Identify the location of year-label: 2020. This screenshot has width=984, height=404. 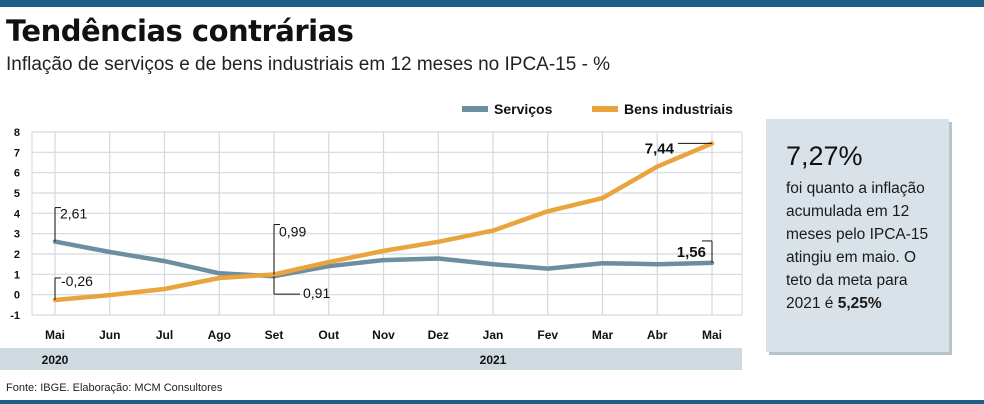
(55, 360).